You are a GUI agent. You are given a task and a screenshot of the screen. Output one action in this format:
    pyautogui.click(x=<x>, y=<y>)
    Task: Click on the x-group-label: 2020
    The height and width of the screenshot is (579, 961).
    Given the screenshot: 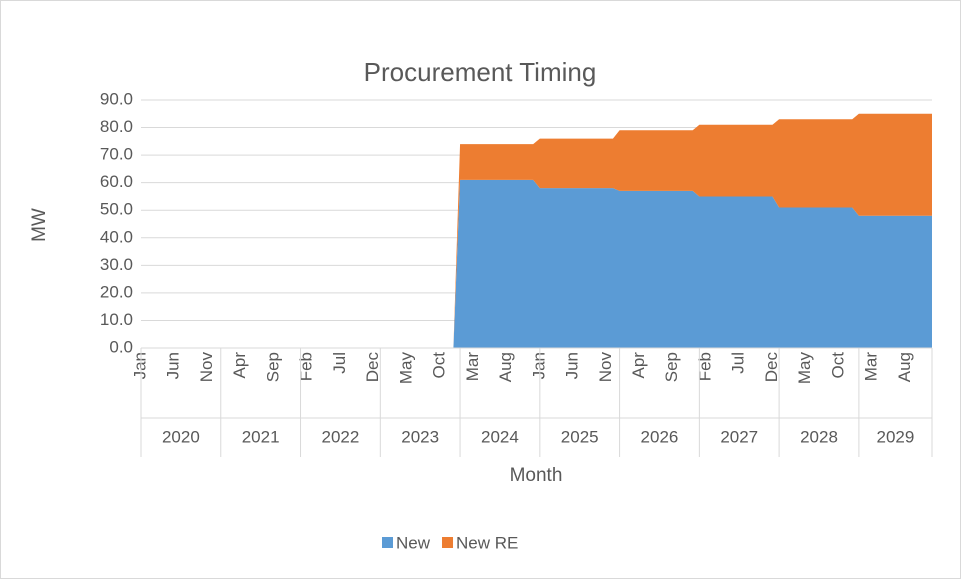 What is the action you would take?
    pyautogui.click(x=181, y=436)
    